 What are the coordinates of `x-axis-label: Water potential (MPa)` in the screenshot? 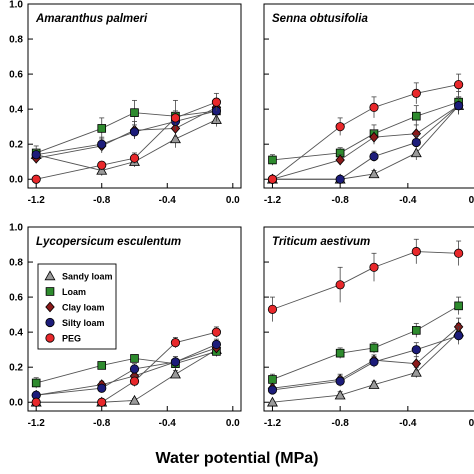 It's located at (237, 458).